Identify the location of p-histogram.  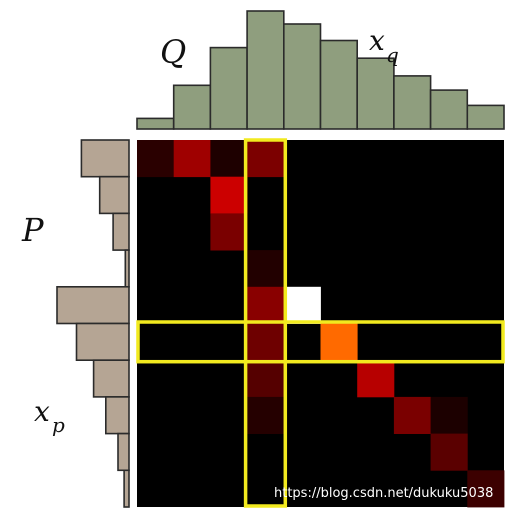
(93, 323).